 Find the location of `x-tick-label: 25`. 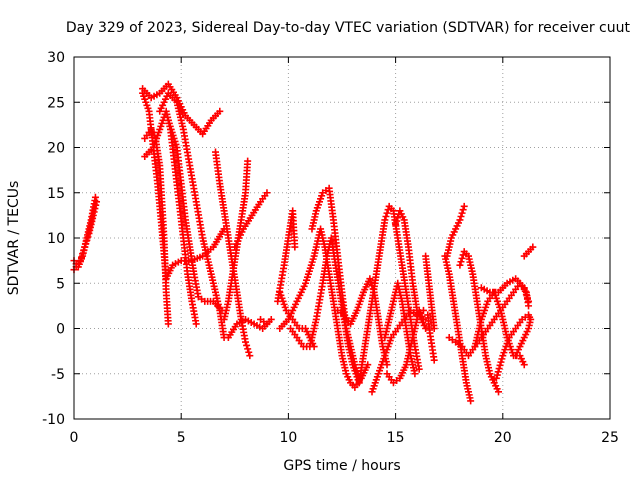

x-tick-label: 25 is located at coordinates (610, 438).